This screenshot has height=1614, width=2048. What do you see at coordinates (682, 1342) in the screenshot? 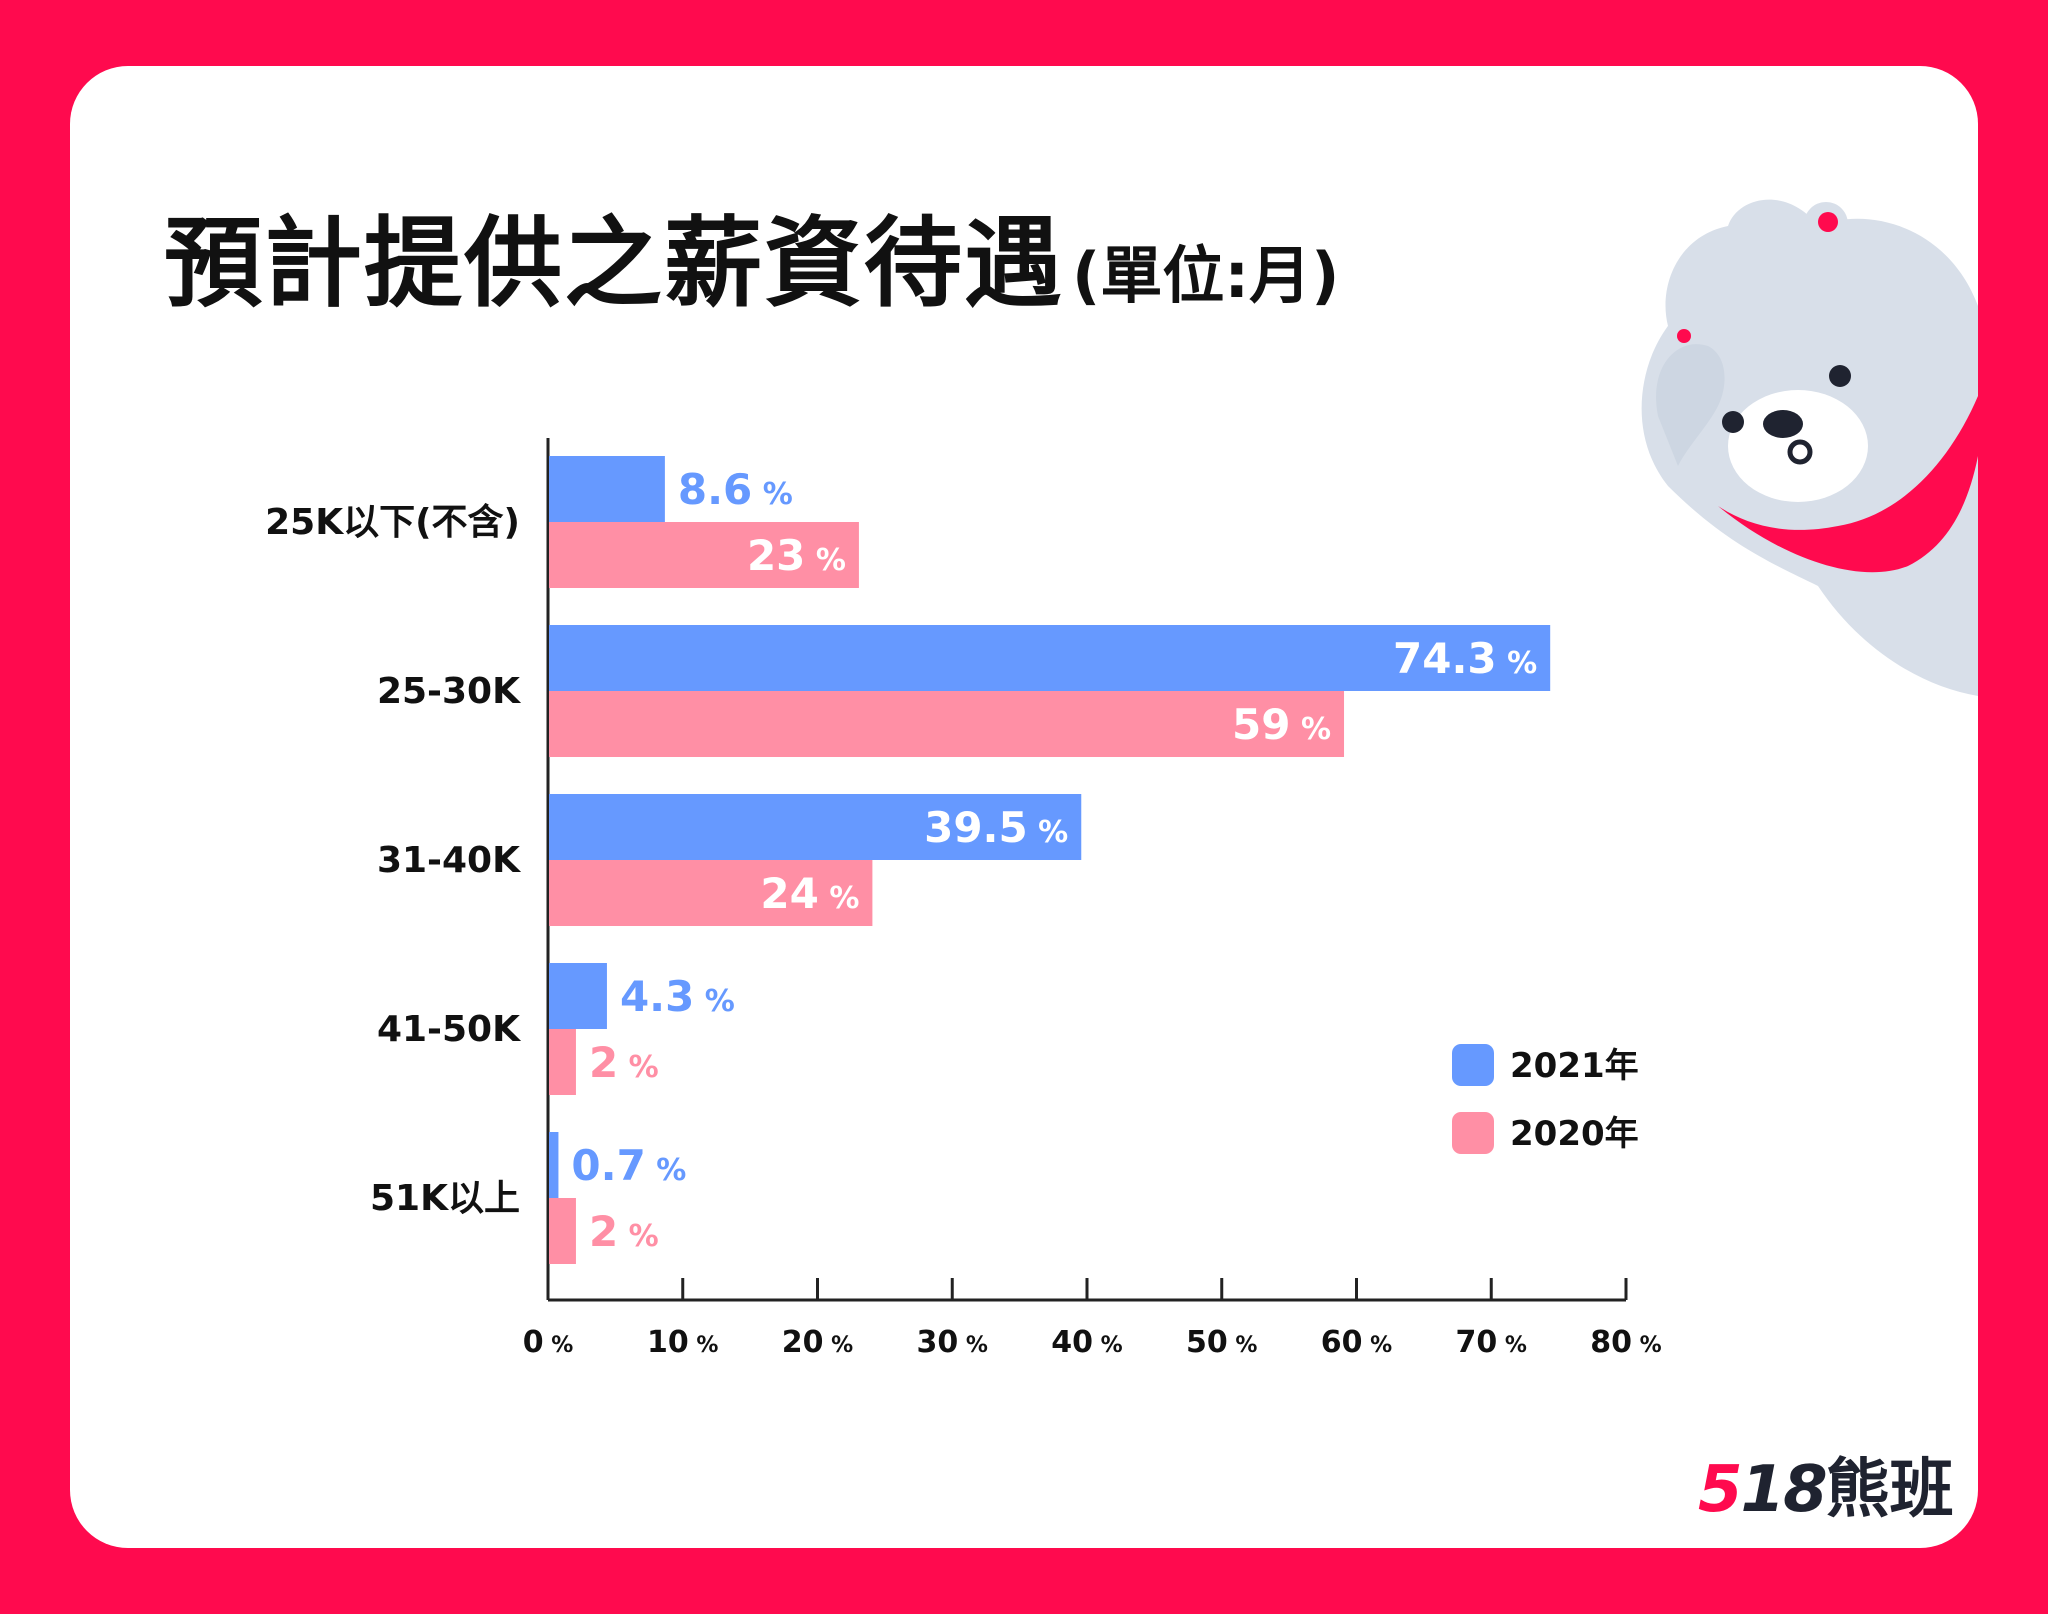
I see `x-tick-label-10: 10 %` at bounding box center [682, 1342].